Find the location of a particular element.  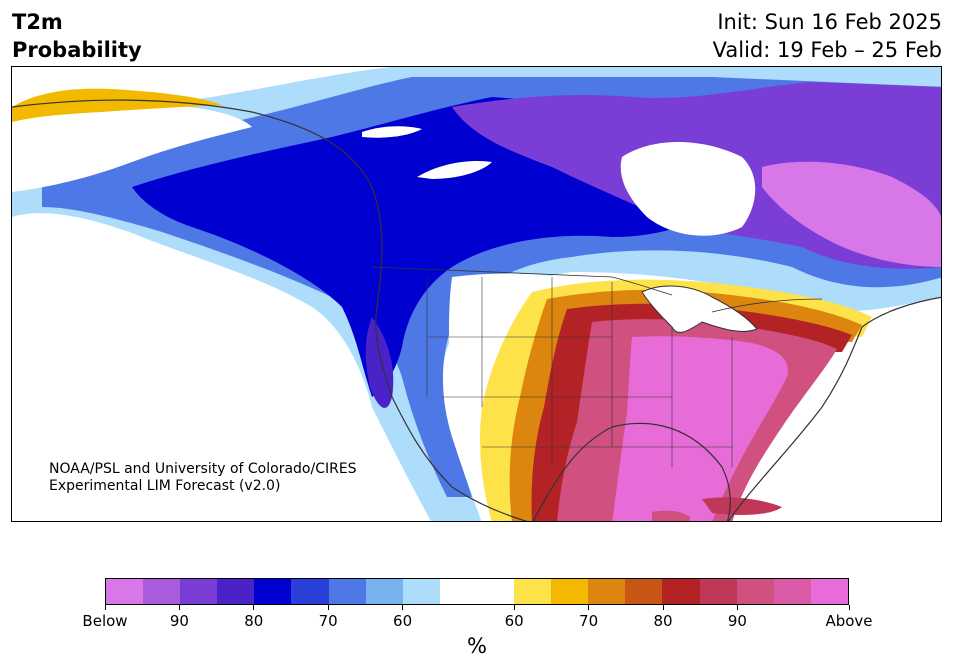

colorbar-tick-label: Above is located at coordinates (849, 621).